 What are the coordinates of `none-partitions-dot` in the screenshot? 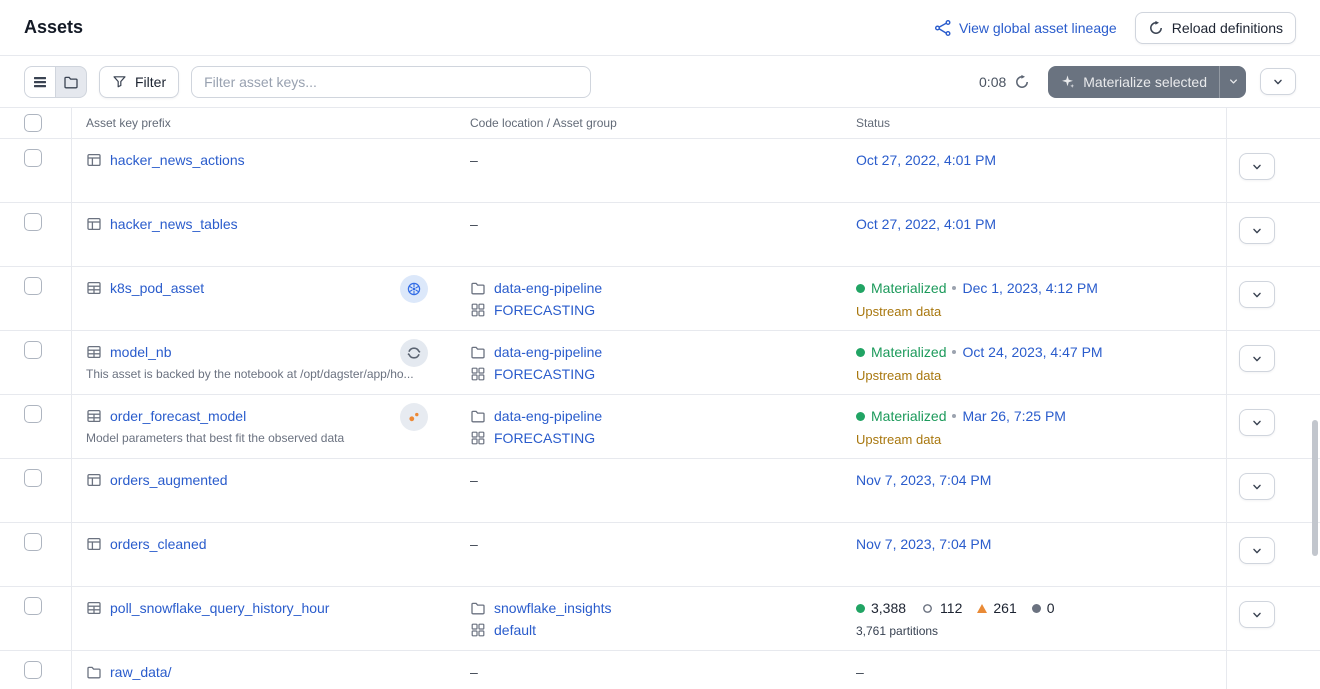 It's located at (1036, 608).